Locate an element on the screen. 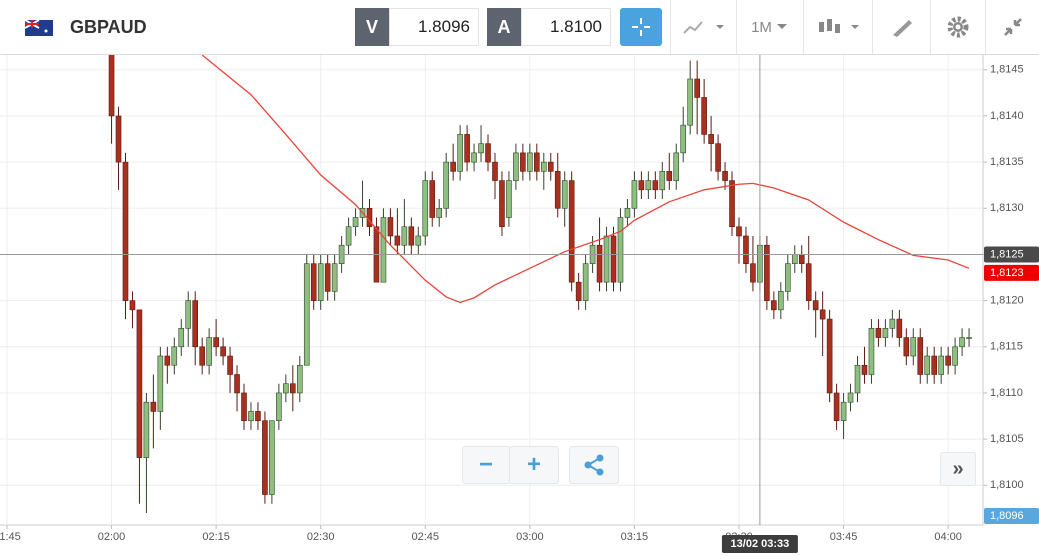  ask-label: A is located at coordinates (504, 27).